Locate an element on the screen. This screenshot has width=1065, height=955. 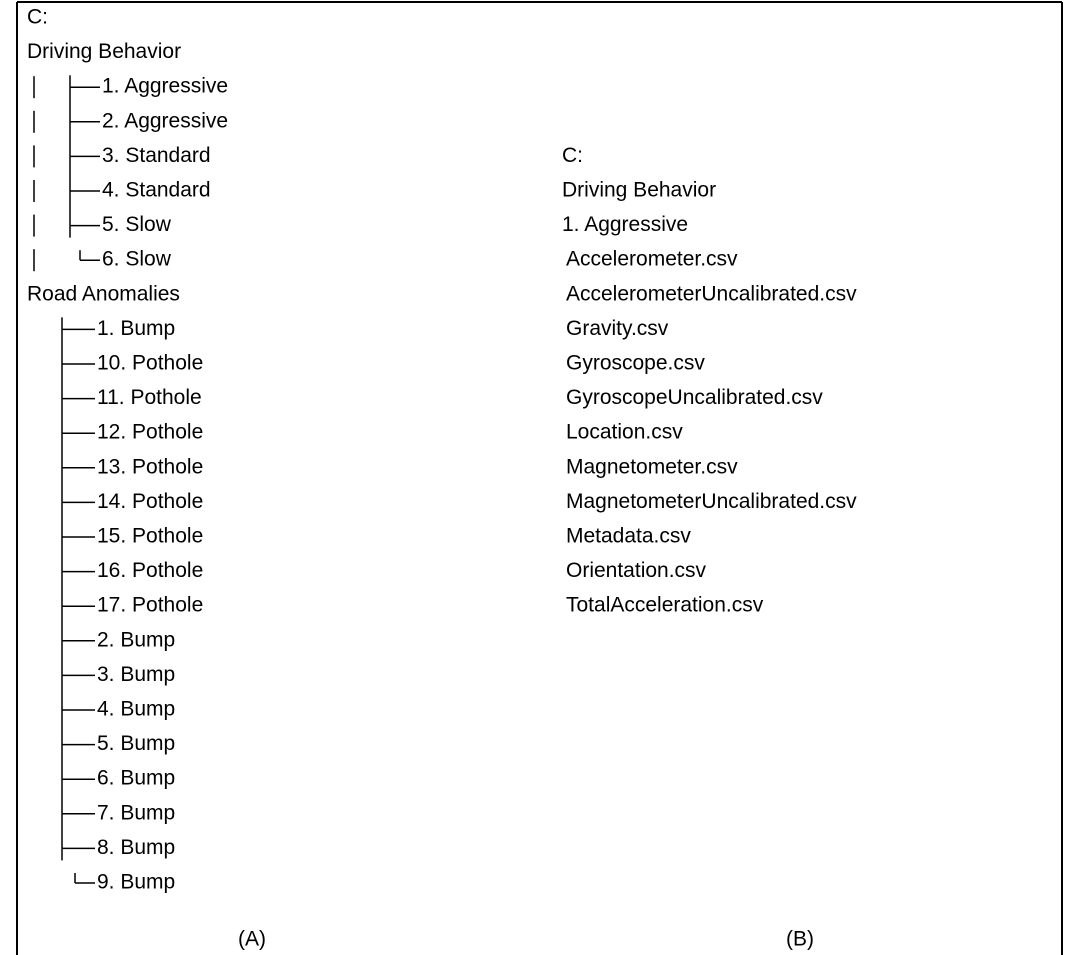
item-label: 3. Bump is located at coordinates (136, 674).